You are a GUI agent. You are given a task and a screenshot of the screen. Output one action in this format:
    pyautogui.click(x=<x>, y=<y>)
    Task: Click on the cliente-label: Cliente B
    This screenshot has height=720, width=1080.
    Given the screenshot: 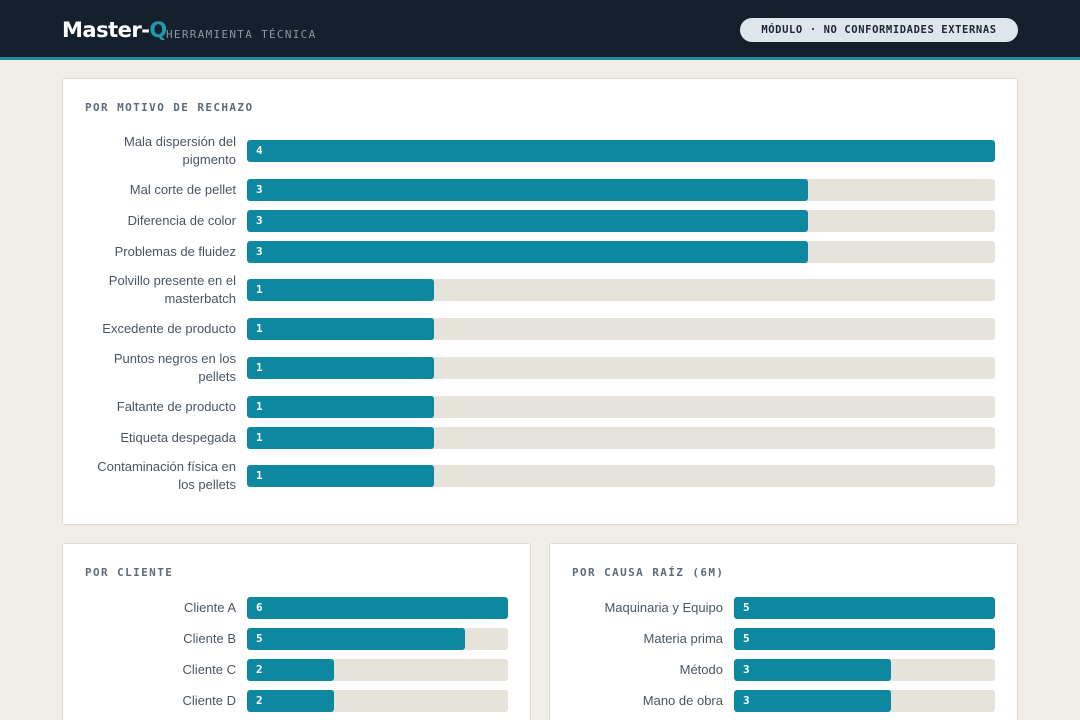 What is the action you would take?
    pyautogui.click(x=209, y=638)
    